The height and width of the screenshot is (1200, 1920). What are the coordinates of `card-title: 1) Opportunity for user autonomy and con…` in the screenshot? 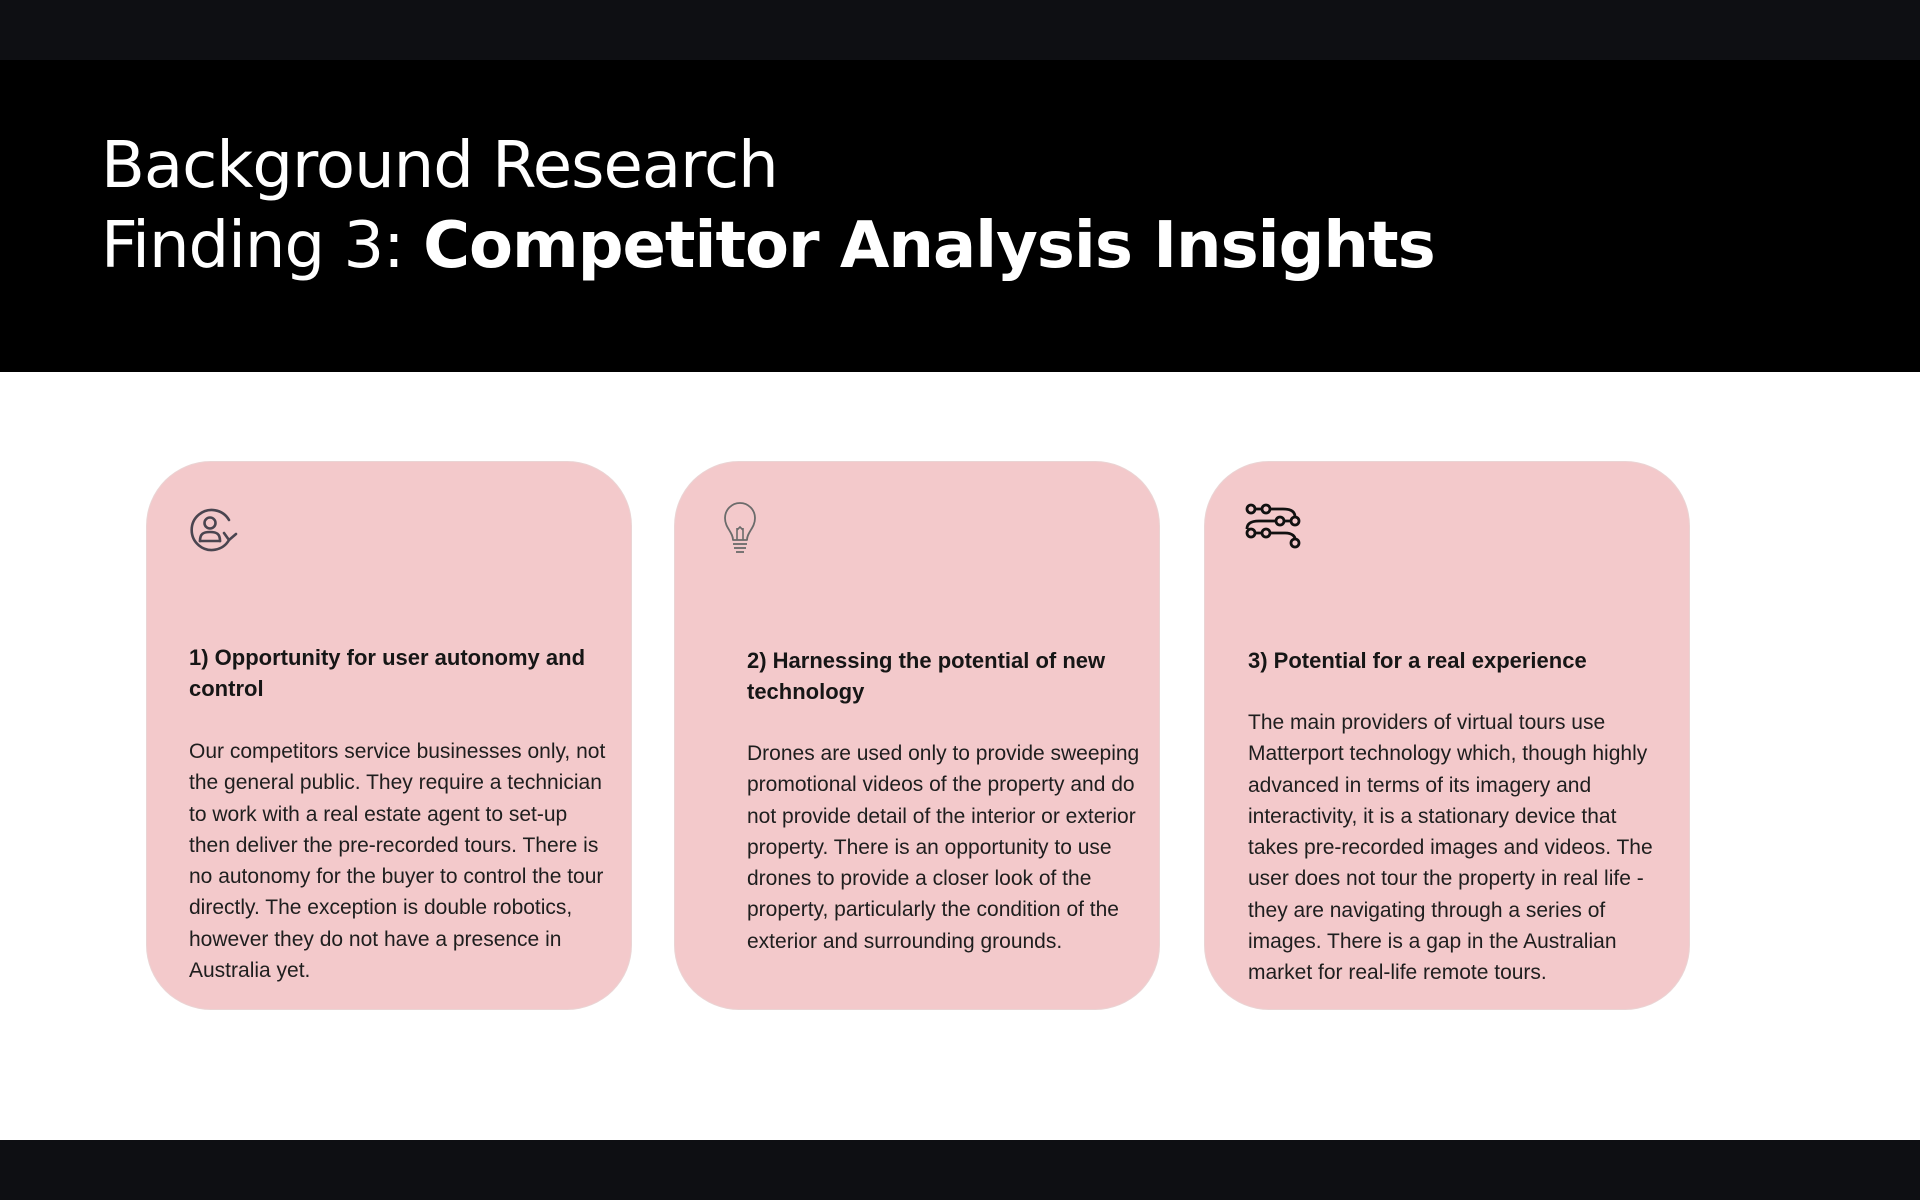 It's located at (399, 673).